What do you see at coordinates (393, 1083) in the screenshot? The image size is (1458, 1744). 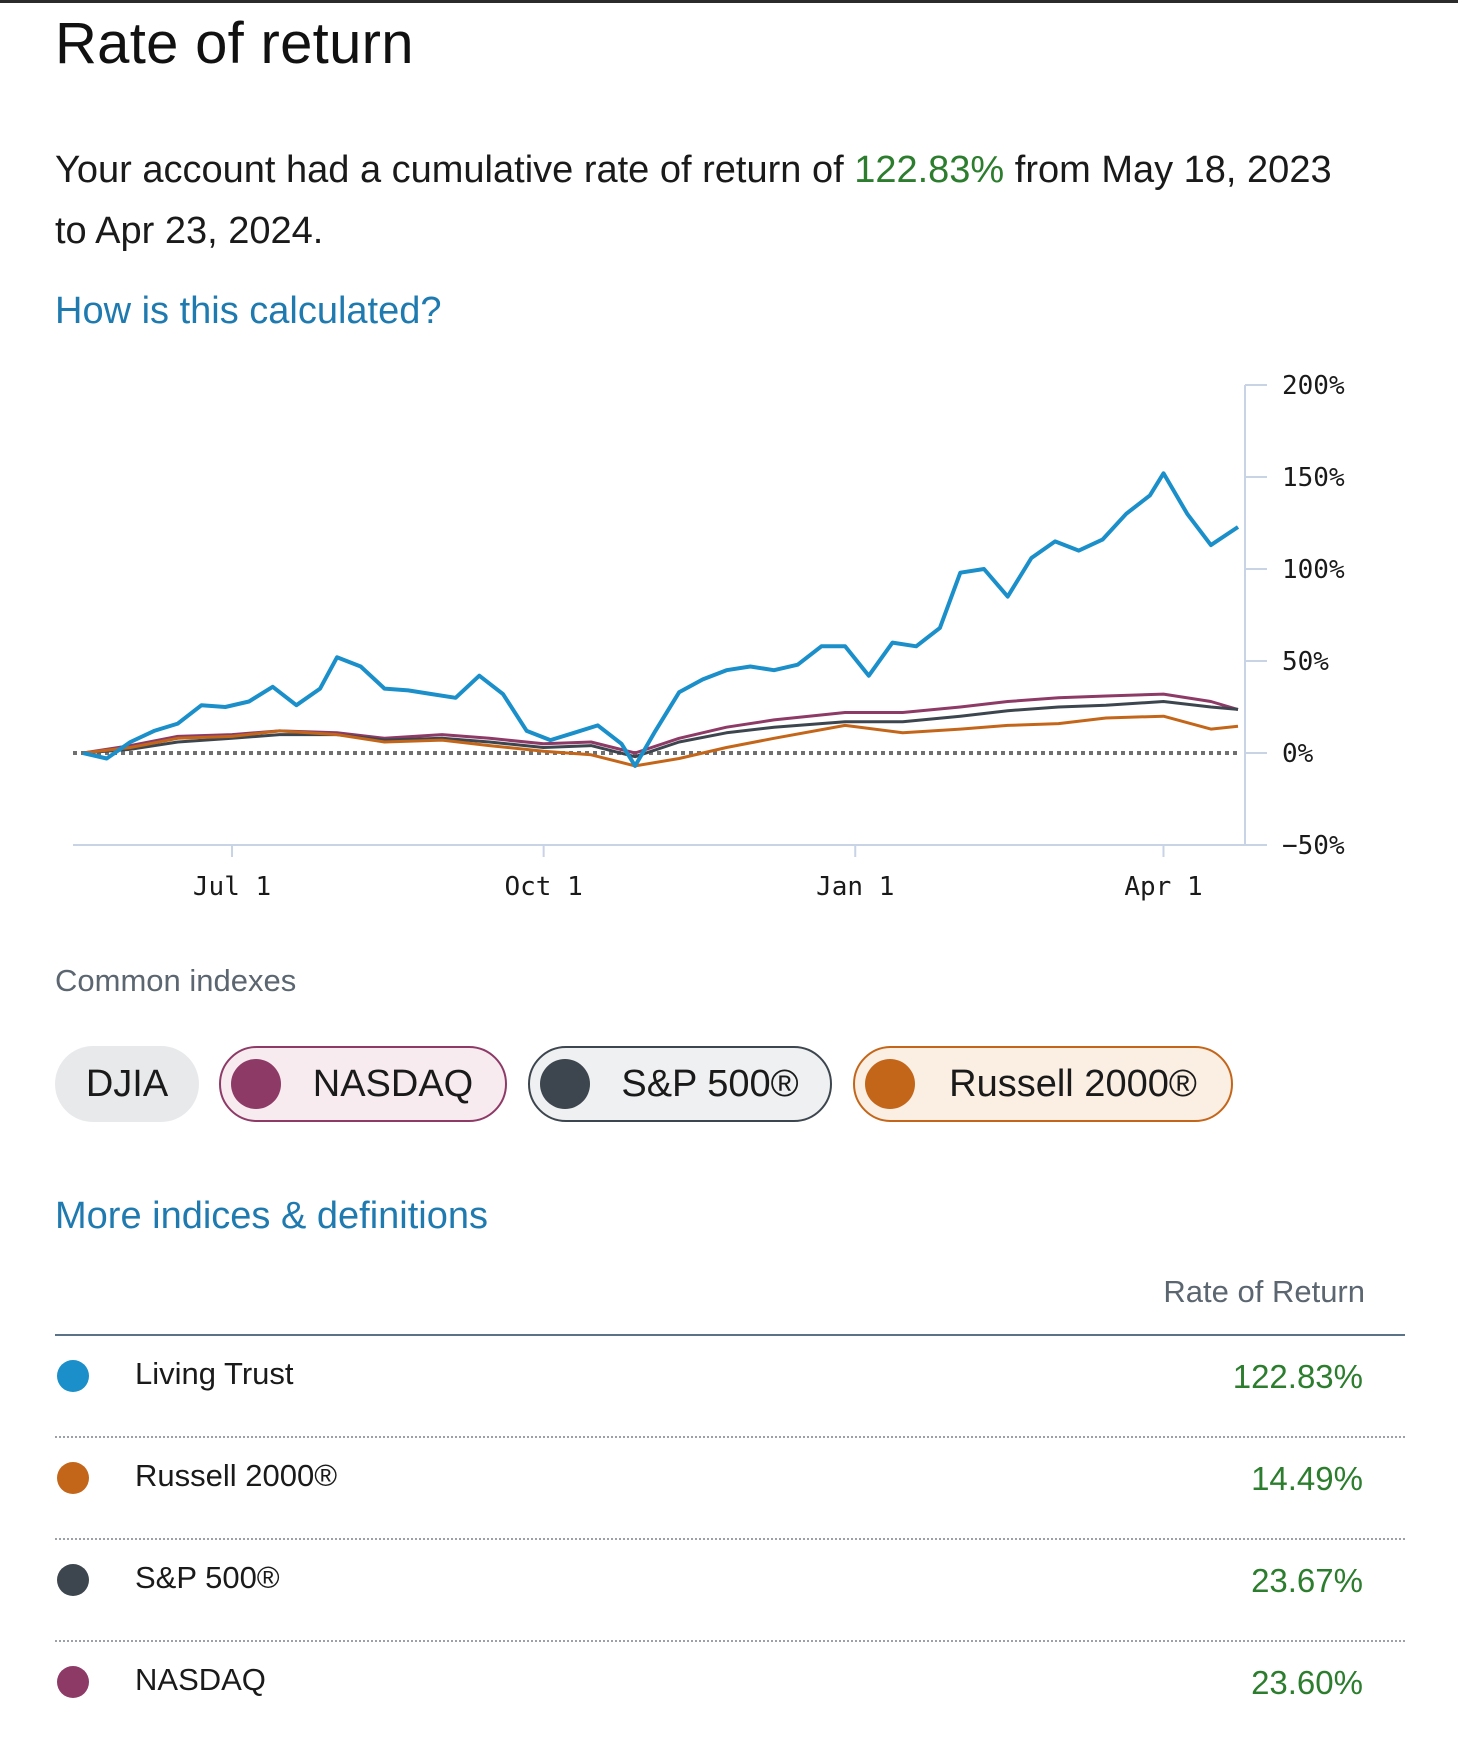 I see `chip-nasdaq-label: NASDAQ` at bounding box center [393, 1083].